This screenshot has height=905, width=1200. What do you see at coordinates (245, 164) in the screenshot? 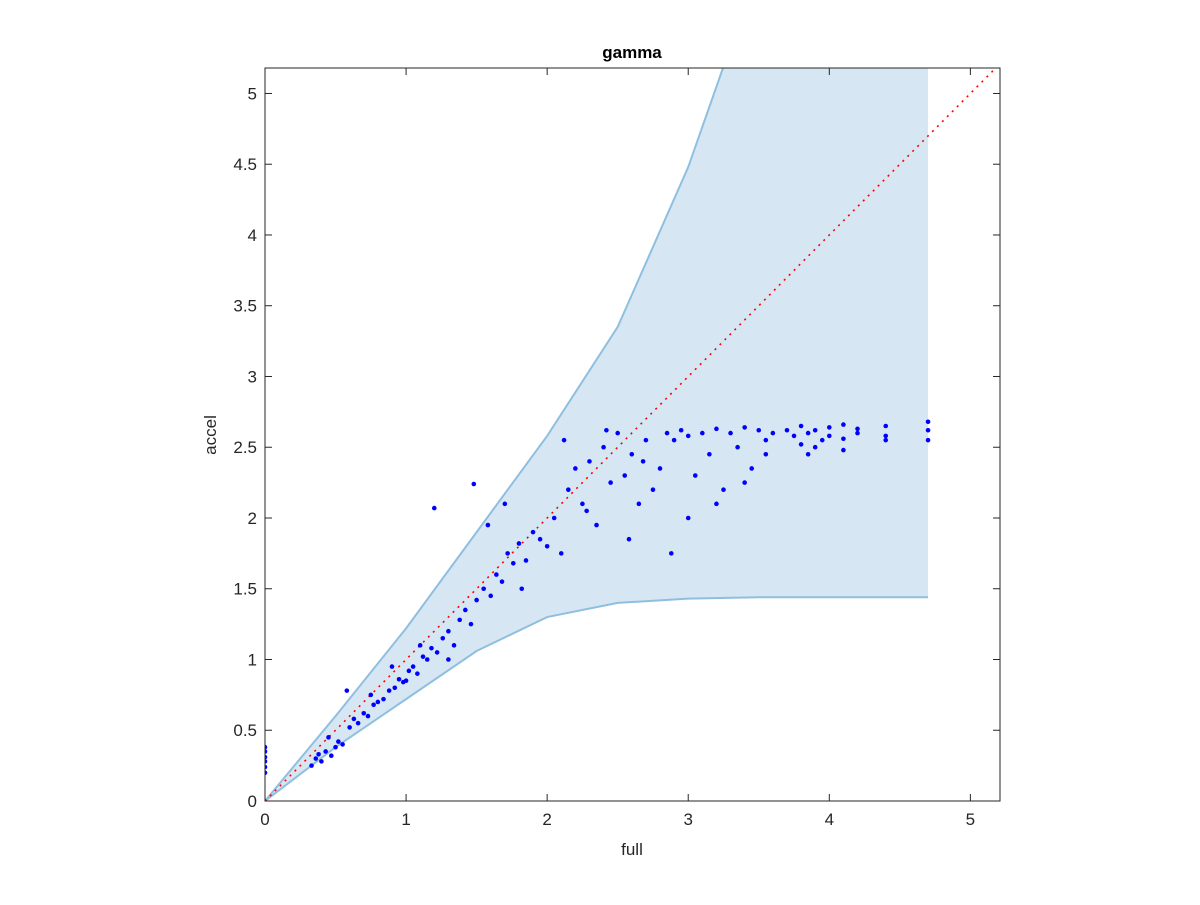
I see `y-tick-label: 4.5` at bounding box center [245, 164].